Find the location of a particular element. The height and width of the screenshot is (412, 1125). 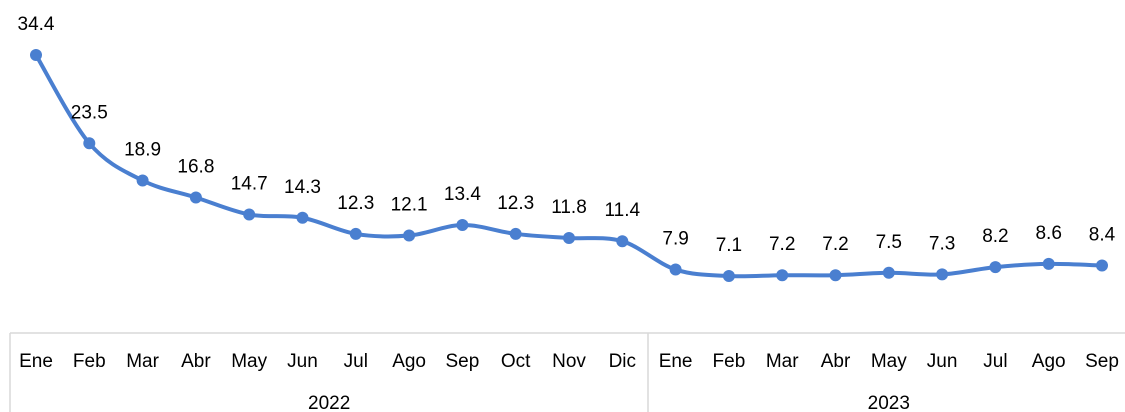

group-label: 2023 is located at coordinates (889, 402).